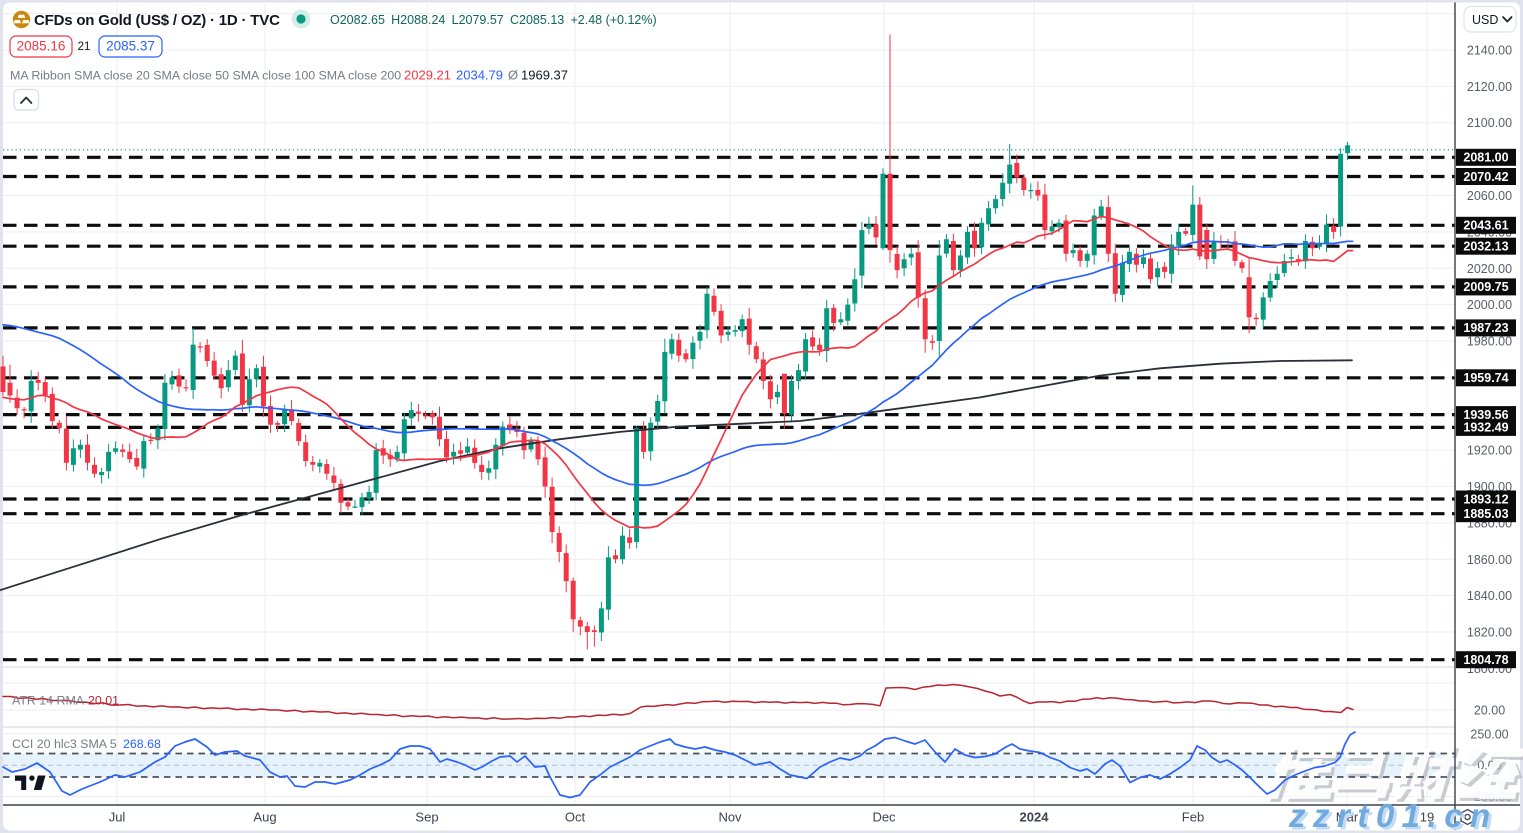 The image size is (1523, 833). I want to click on svg-text: 1860.00, so click(1489, 560).